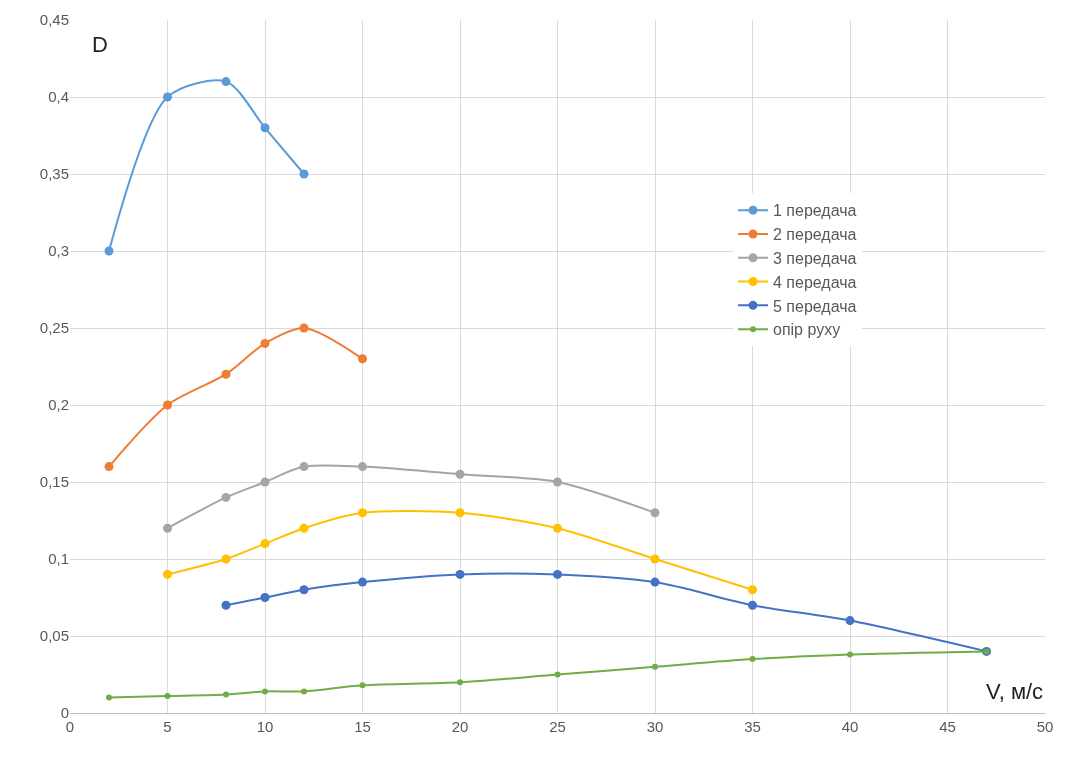  What do you see at coordinates (64, 713) in the screenshot?
I see `y-tick-label: 0` at bounding box center [64, 713].